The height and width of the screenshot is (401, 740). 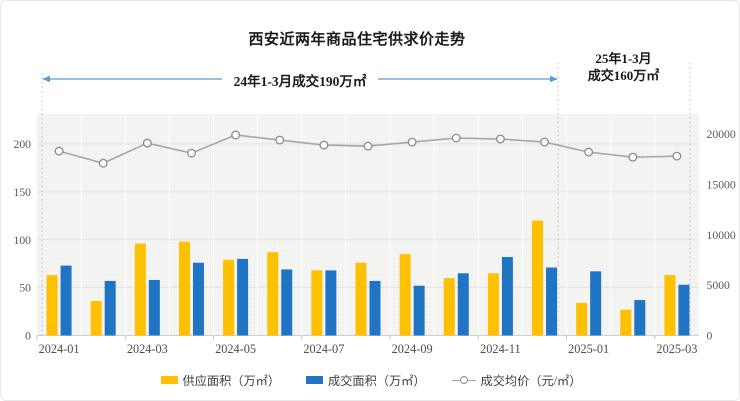 I want to click on svg-text: 2024-07, so click(x=323, y=349).